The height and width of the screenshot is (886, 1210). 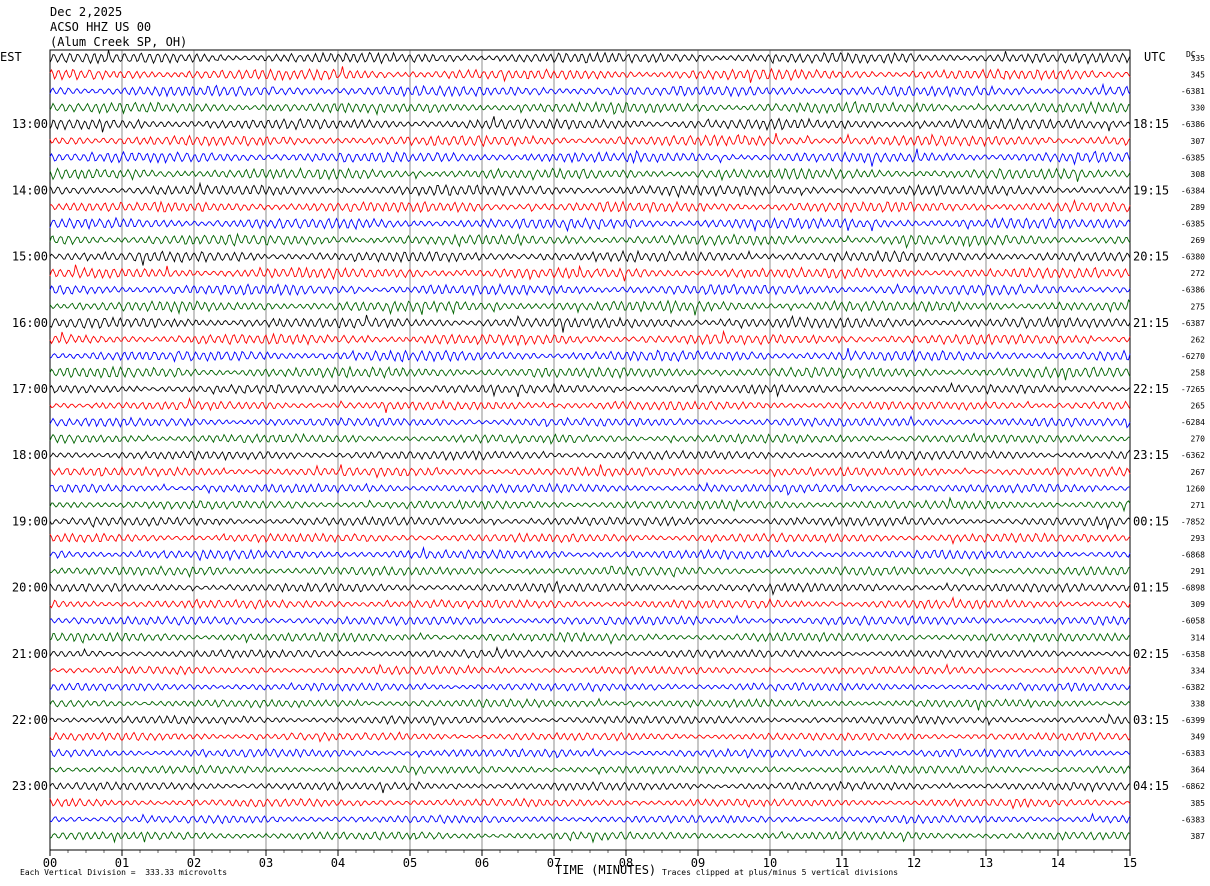 I want to click on x-tick-label: 13, so click(x=986, y=863).